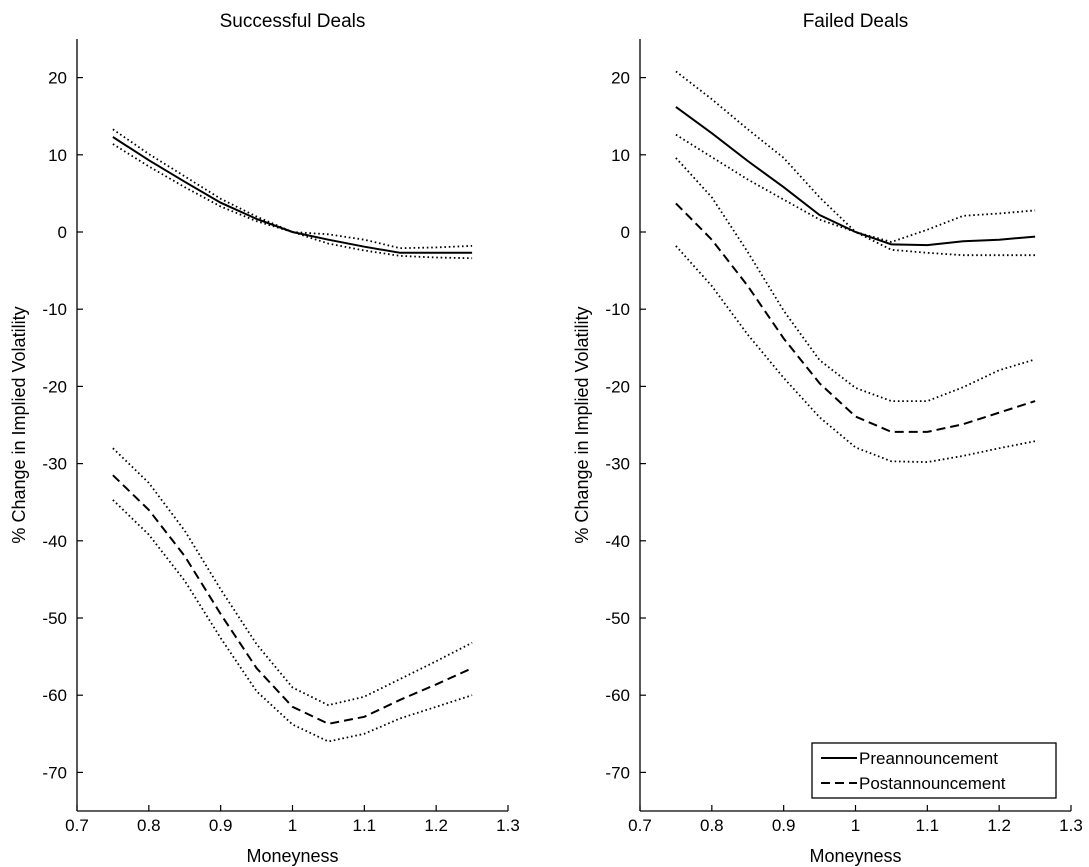 Image resolution: width=1089 pixels, height=867 pixels. I want to click on chart-title: Failed Deals, so click(856, 21).